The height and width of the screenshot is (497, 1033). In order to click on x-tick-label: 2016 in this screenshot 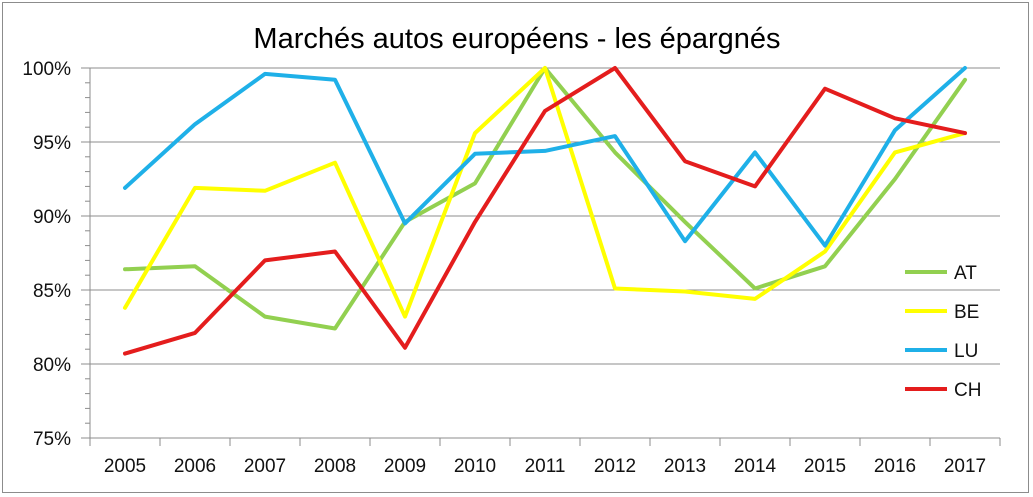, I will do `click(895, 466)`.